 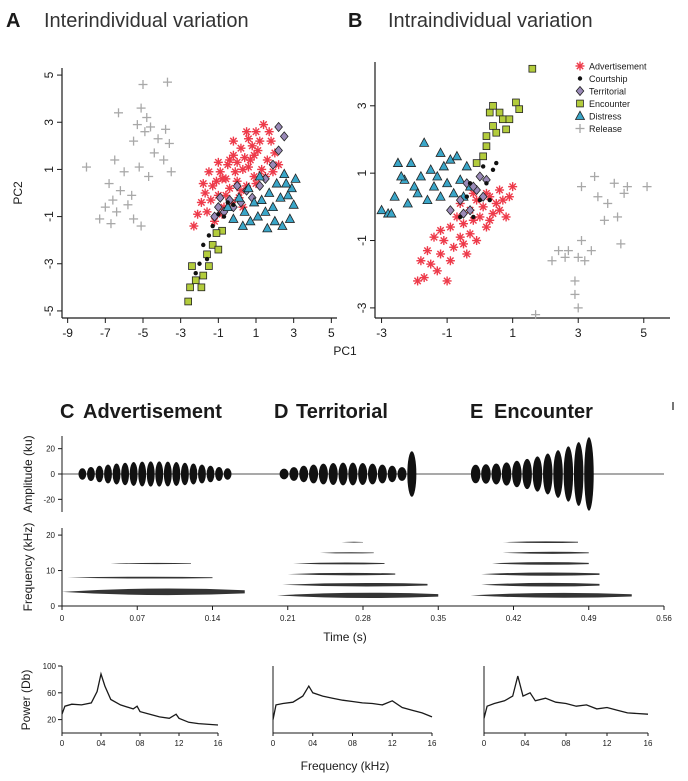 I want to click on panel-B-encounter-point-shape, so click(x=486, y=136).